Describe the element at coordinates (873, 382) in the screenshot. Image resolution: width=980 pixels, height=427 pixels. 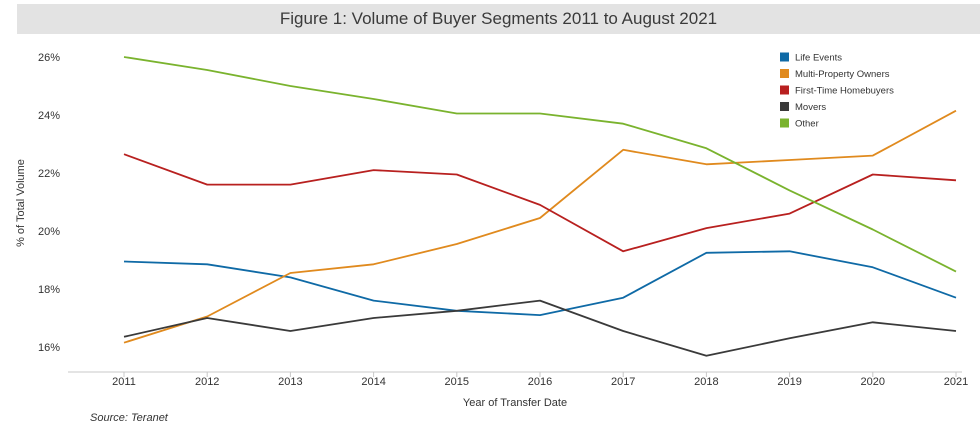
I see `x-tick-label: 2020` at that location.